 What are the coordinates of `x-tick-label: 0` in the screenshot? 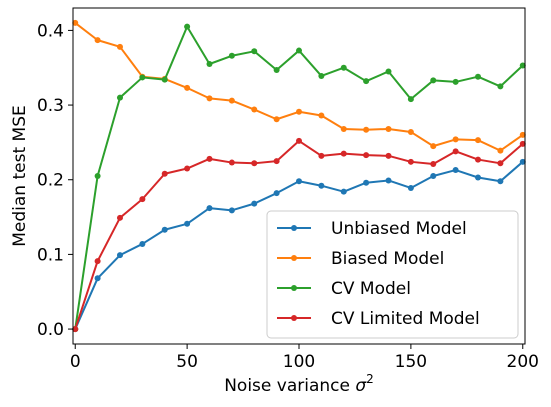 It's located at (75, 362).